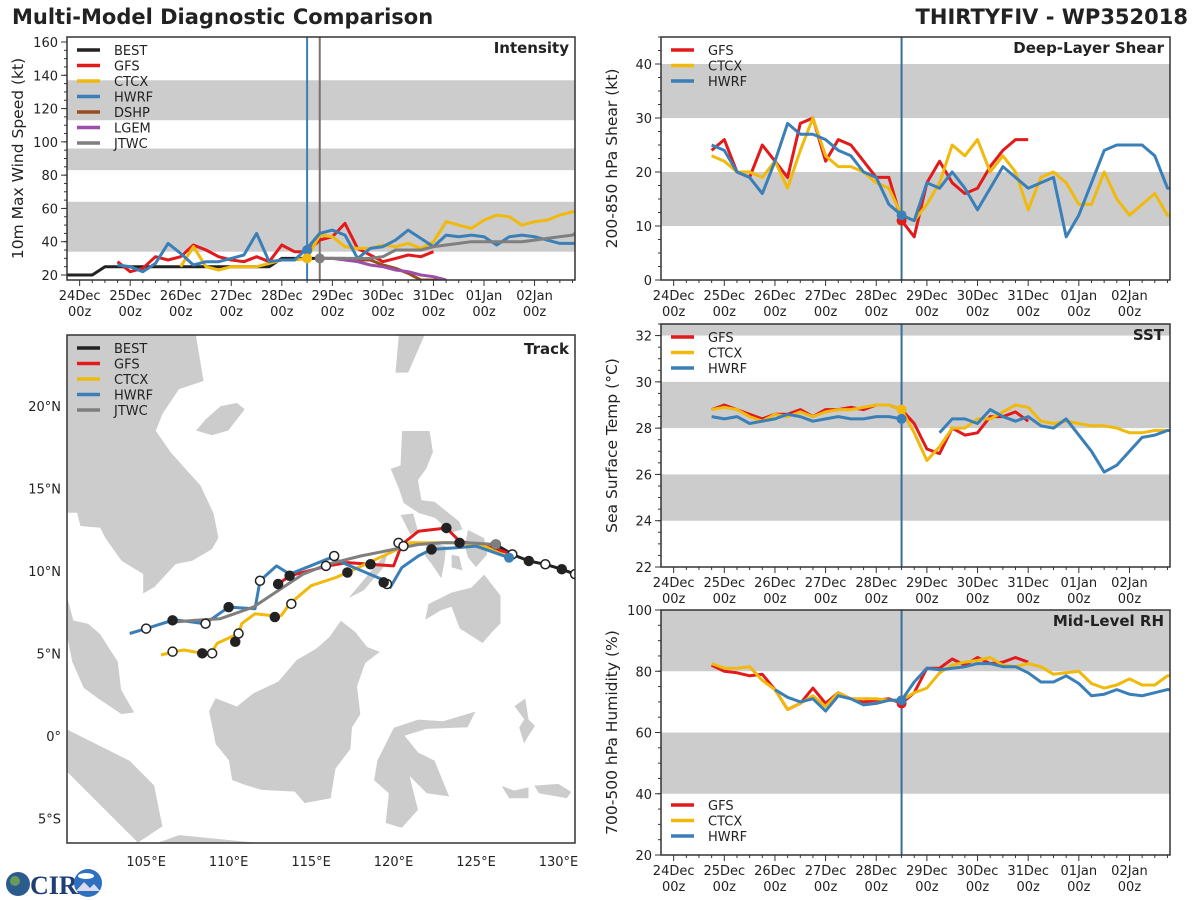 The height and width of the screenshot is (900, 1200). What do you see at coordinates (901, 409) in the screenshot?
I see `marker-ctcx` at bounding box center [901, 409].